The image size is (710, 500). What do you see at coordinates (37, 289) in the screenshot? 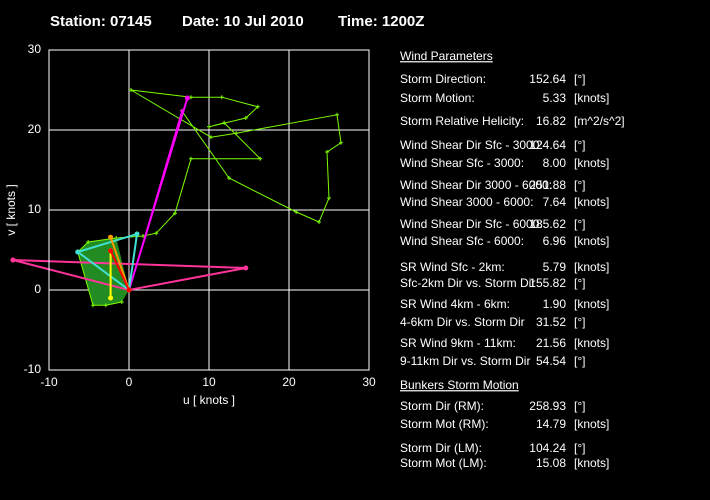
I see `y-tick-label: 0` at bounding box center [37, 289].